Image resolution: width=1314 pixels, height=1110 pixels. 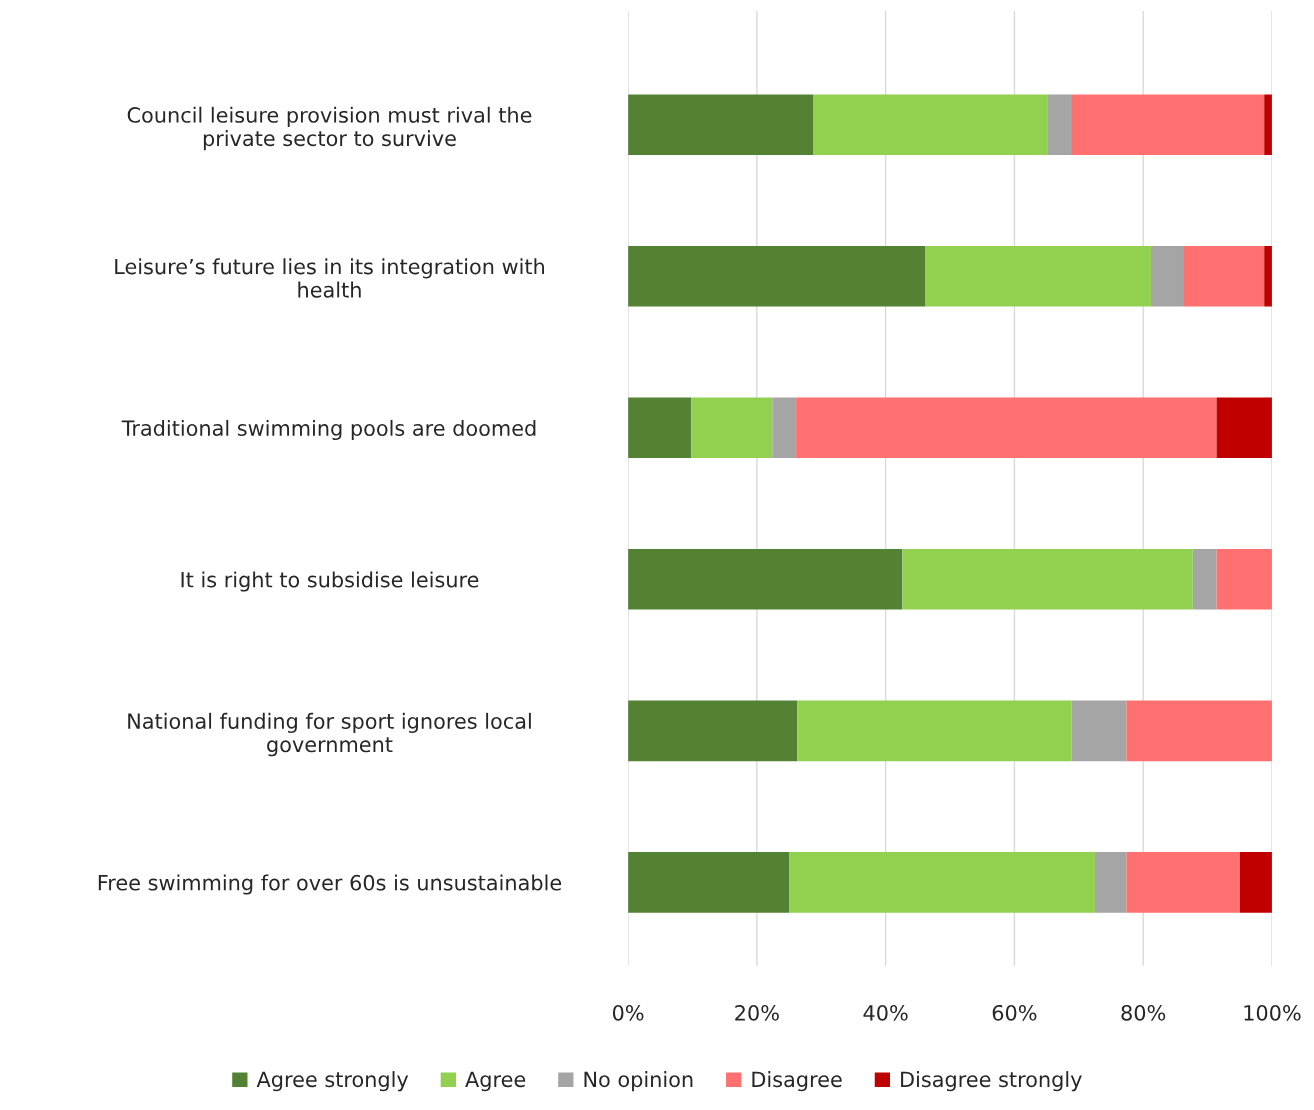 What do you see at coordinates (330, 581) in the screenshot?
I see `y-tick-label: It is right to subsidise leisure` at bounding box center [330, 581].